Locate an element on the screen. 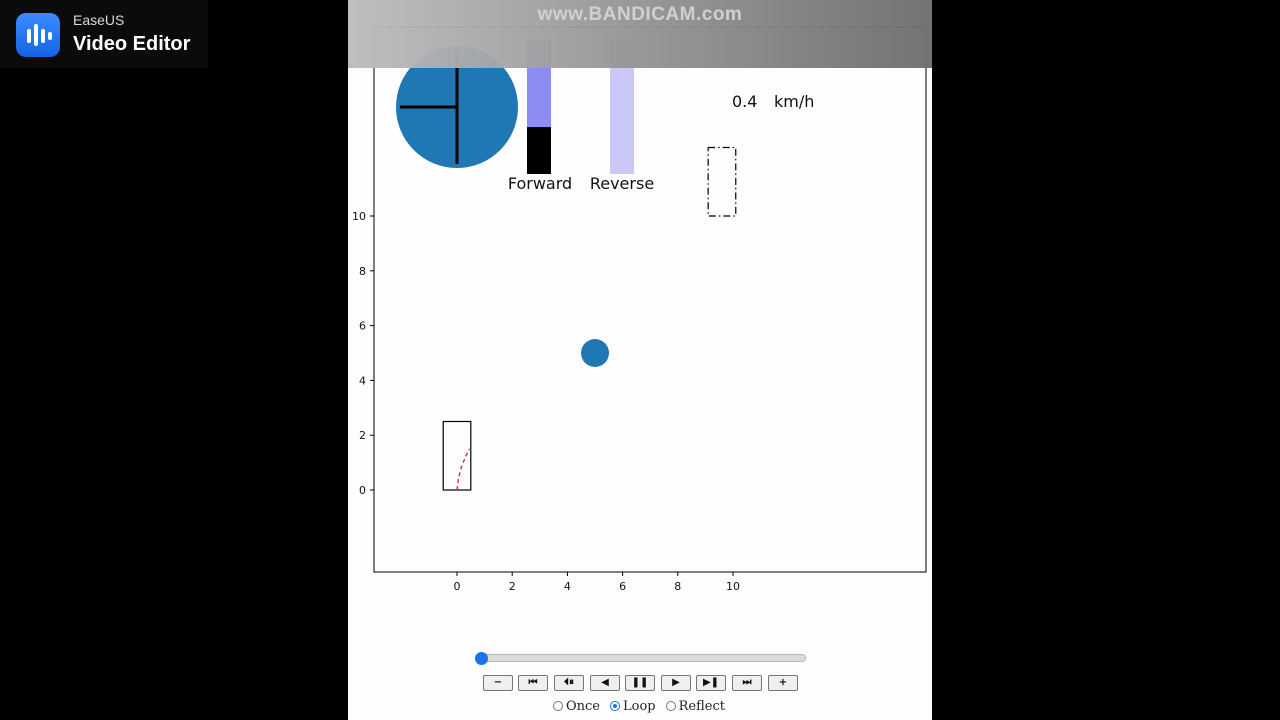 This screenshot has width=1280, height=720. mode-reflect: Reflect is located at coordinates (695, 706).